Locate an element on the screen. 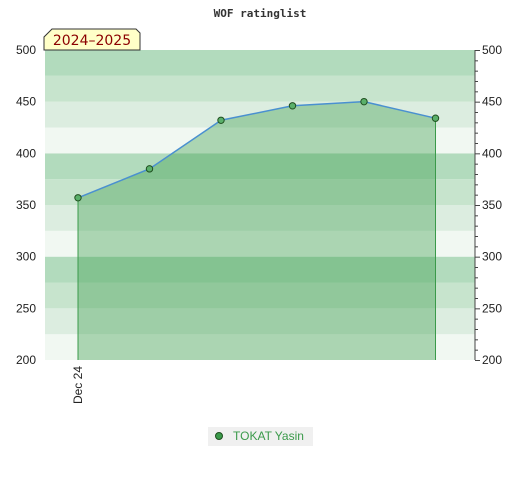  y-tick-label-right: 400 is located at coordinates (492, 153).